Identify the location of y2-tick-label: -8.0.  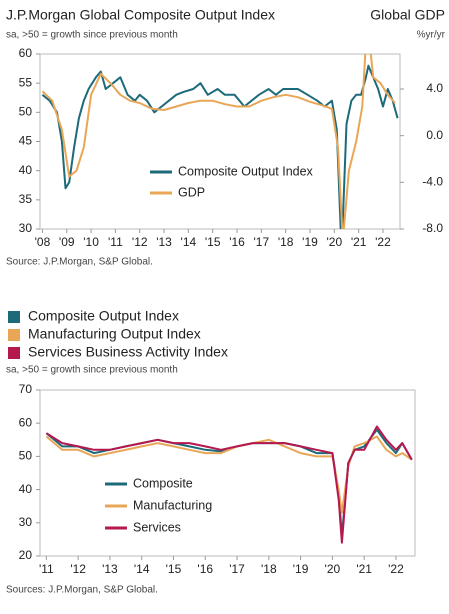
(432, 228).